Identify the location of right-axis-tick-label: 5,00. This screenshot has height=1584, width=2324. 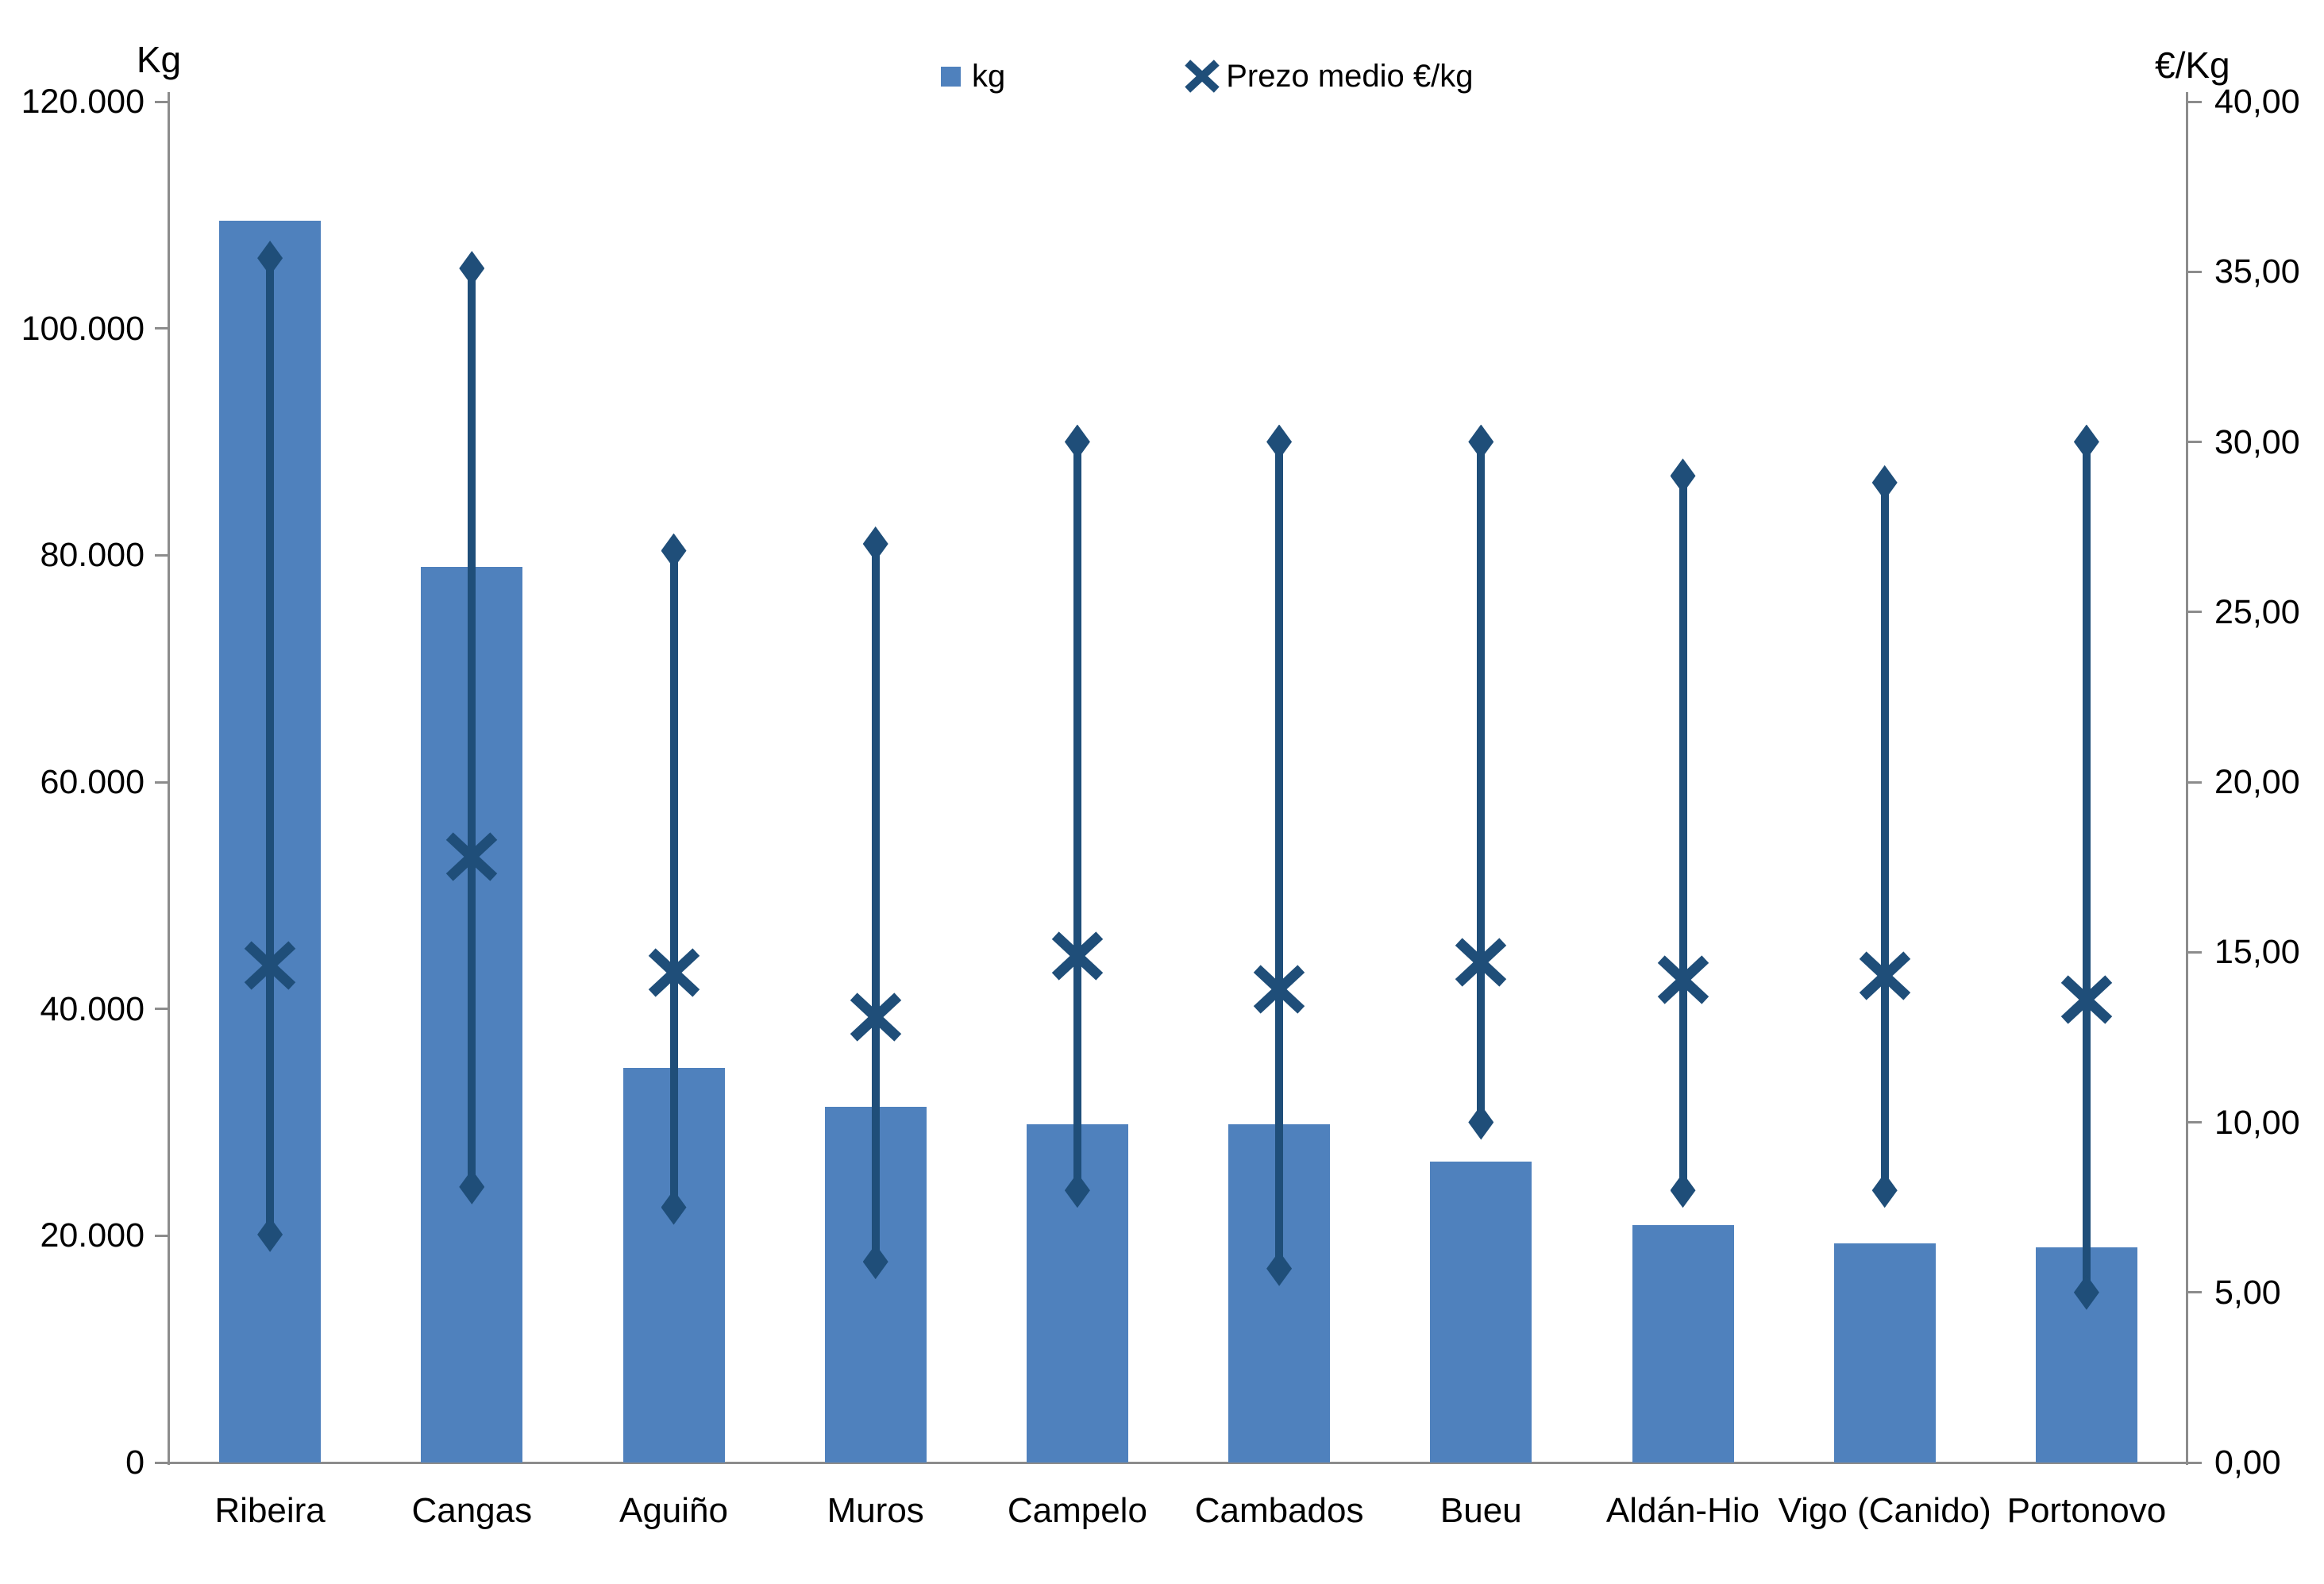
(2247, 1292).